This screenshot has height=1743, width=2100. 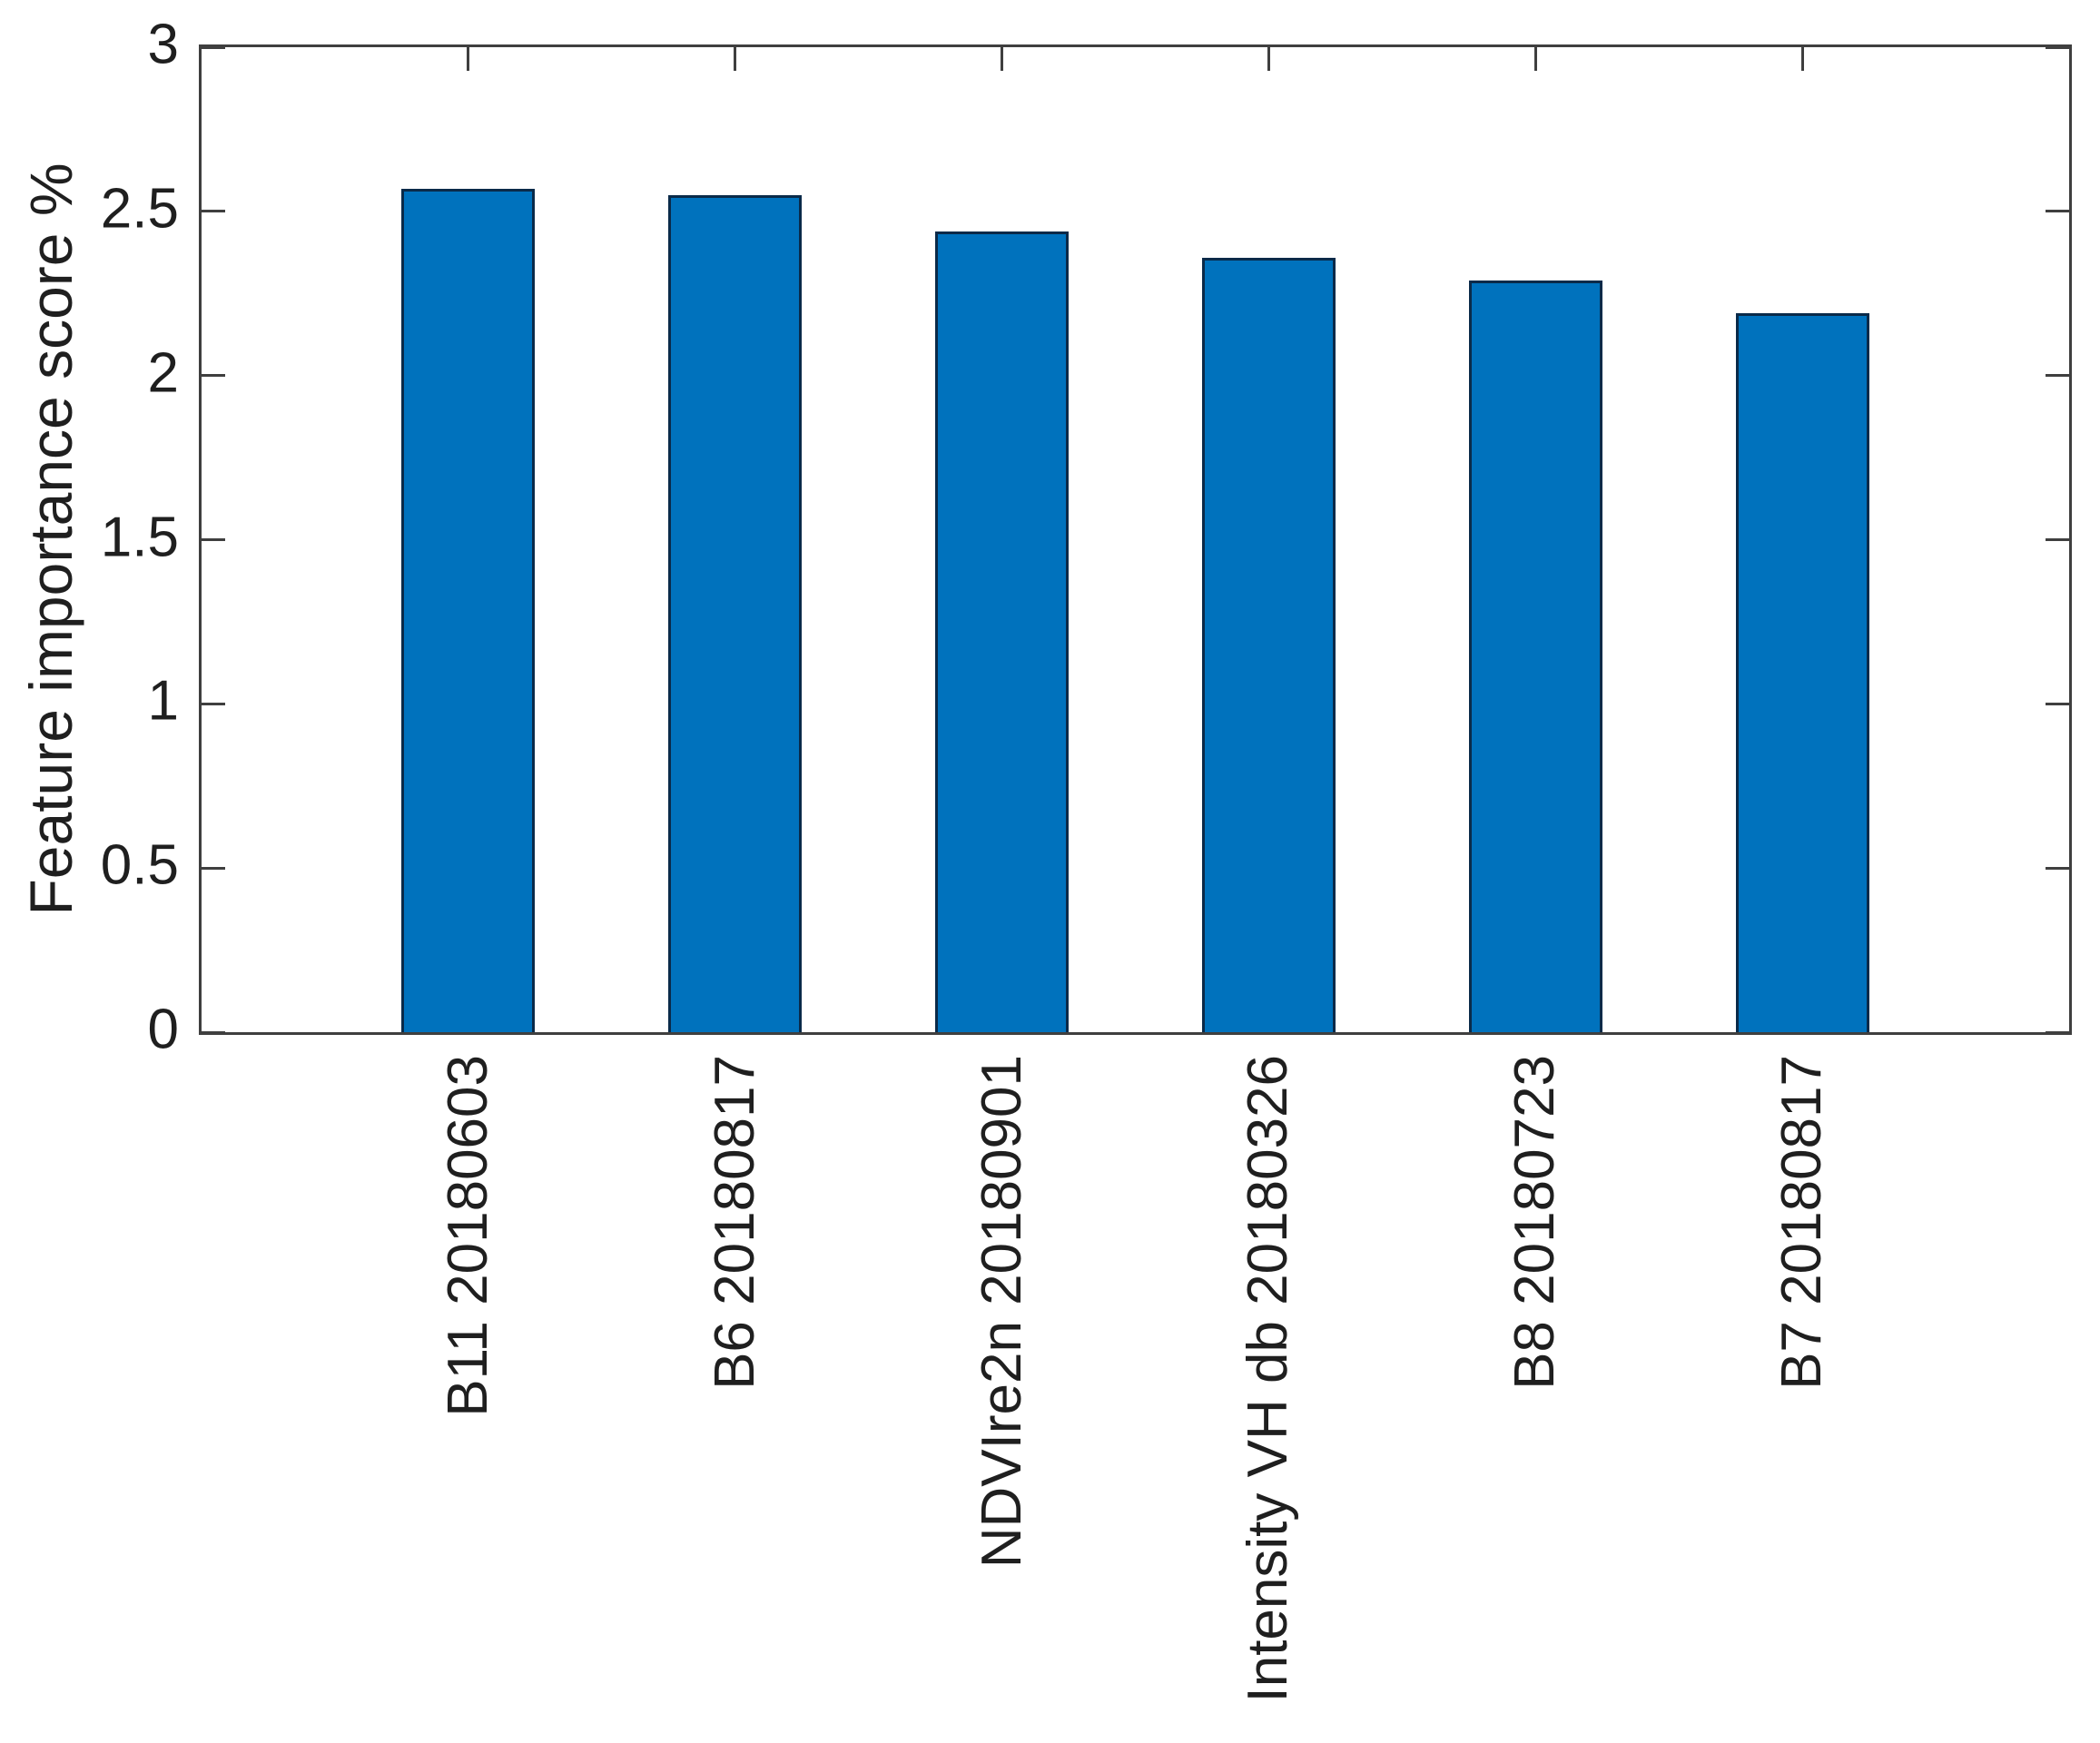 I want to click on y-axis-label: Feature importance score %, so click(x=50, y=539).